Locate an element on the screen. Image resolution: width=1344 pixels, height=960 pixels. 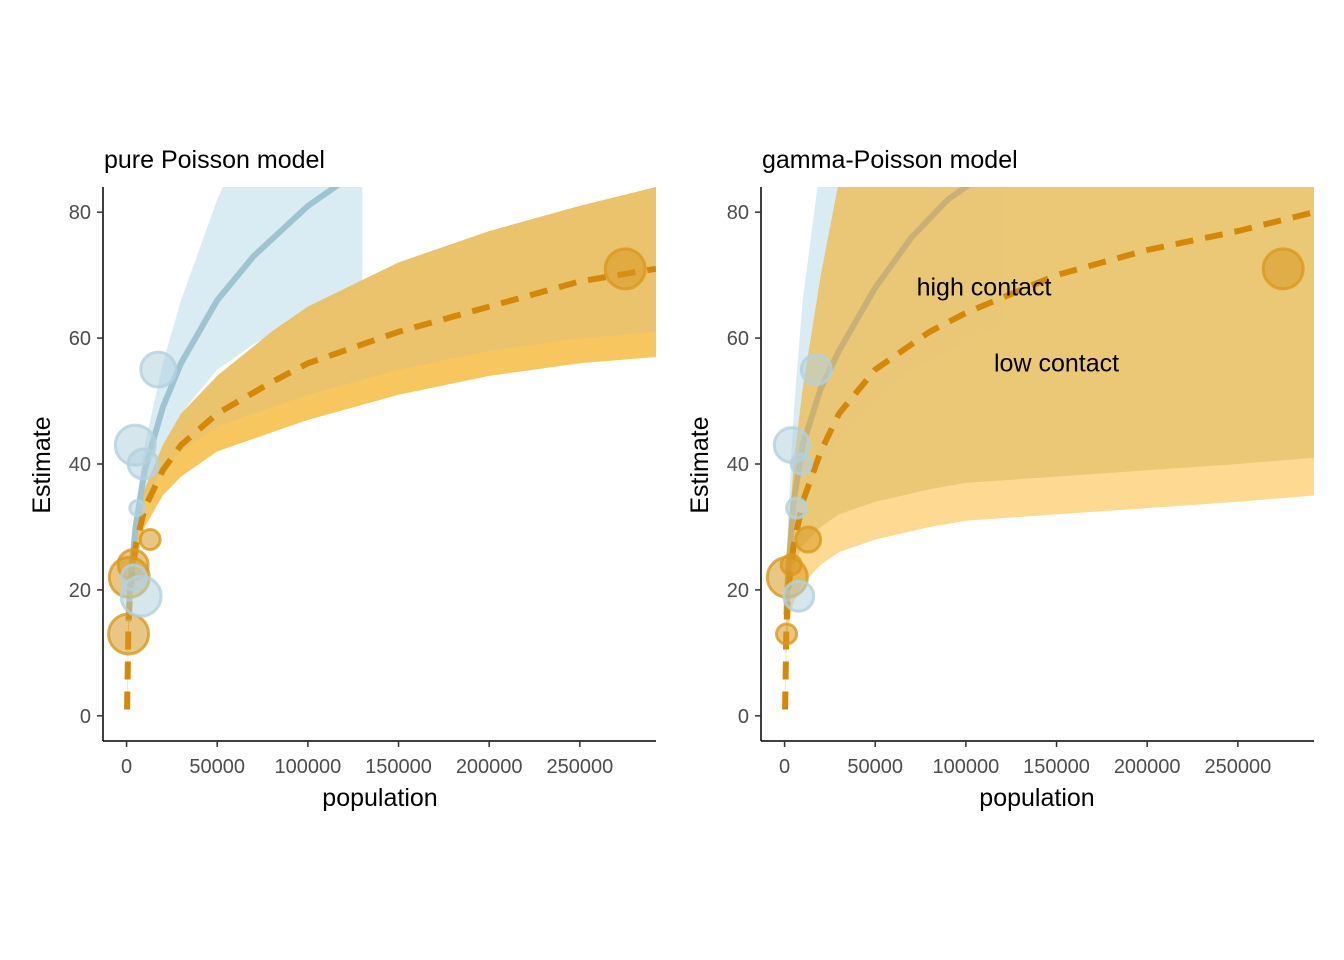
annotation-label: high contact is located at coordinates (984, 288).